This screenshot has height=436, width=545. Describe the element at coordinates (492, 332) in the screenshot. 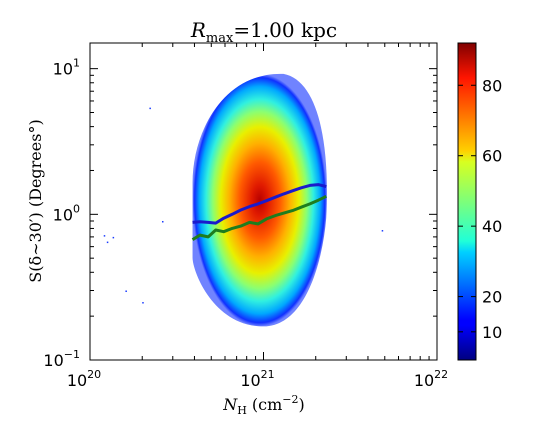

I see `colorbar-tick-label: 10` at that location.